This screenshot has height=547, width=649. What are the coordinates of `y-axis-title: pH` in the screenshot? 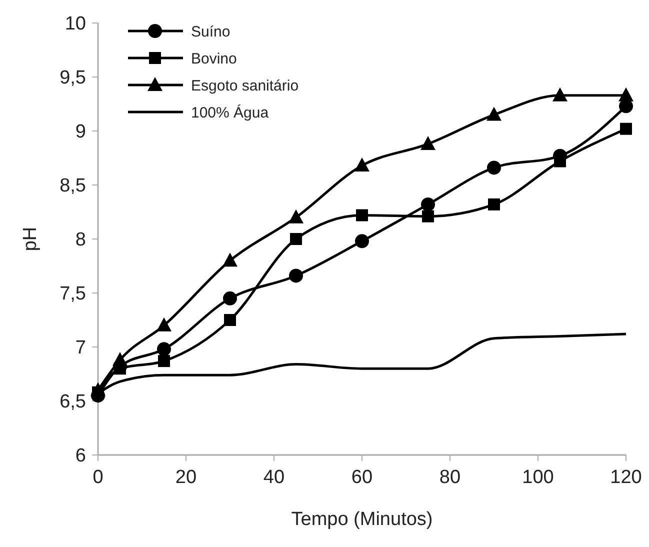 It's located at (30, 239).